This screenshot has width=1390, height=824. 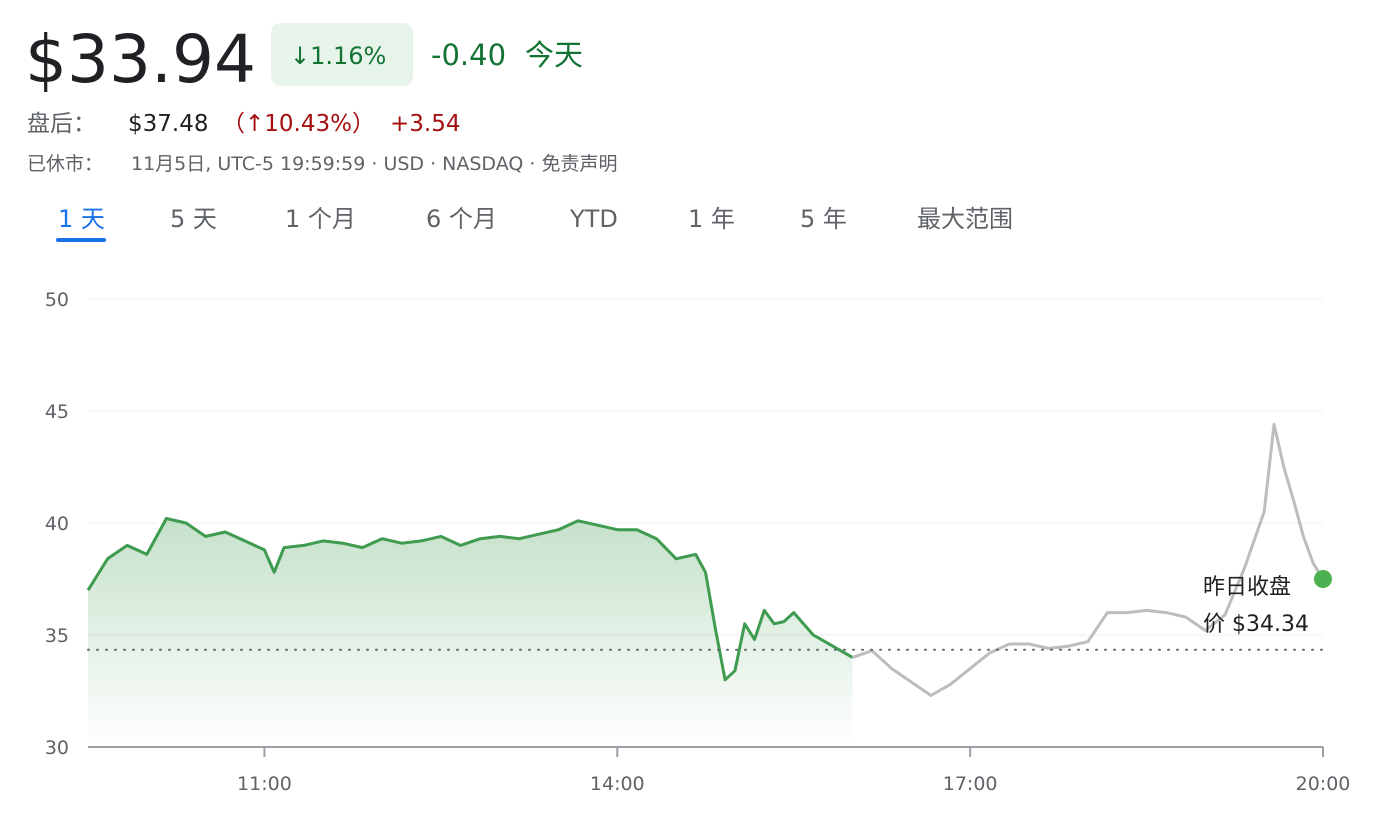 What do you see at coordinates (65, 164) in the screenshot?
I see `status-label: 已休市：` at bounding box center [65, 164].